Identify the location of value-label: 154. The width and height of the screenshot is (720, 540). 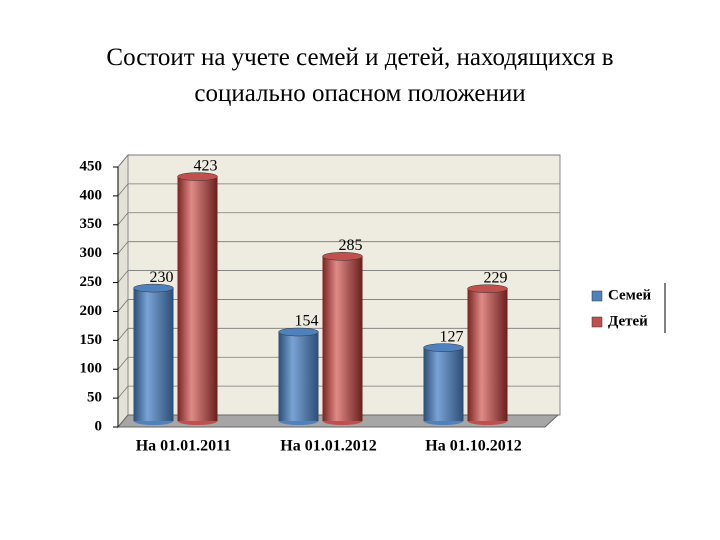
(307, 321).